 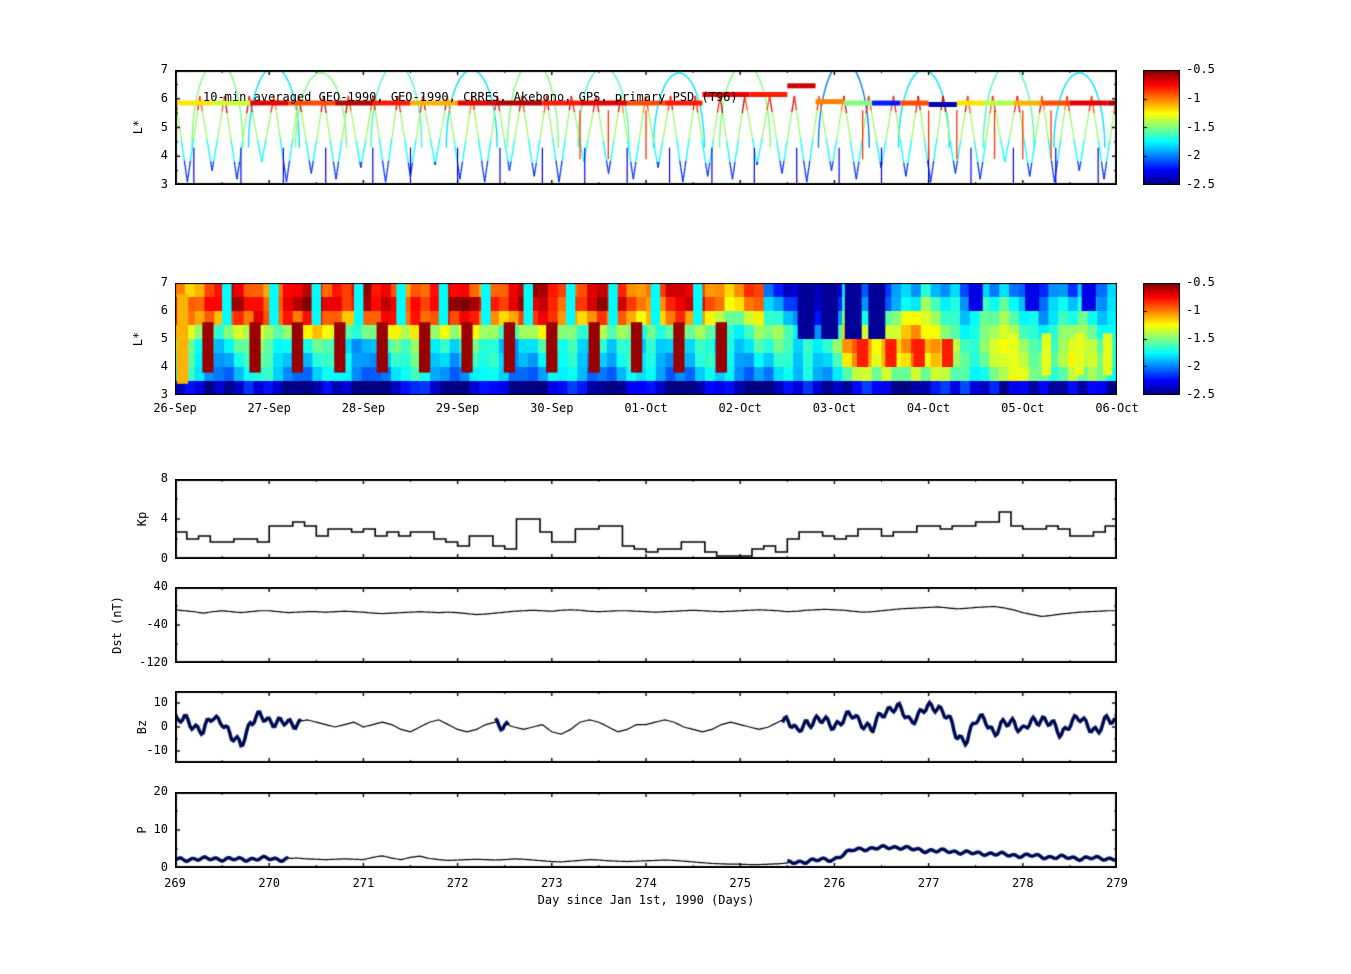 I want to click on xtick-label: 273, so click(x=551, y=883).